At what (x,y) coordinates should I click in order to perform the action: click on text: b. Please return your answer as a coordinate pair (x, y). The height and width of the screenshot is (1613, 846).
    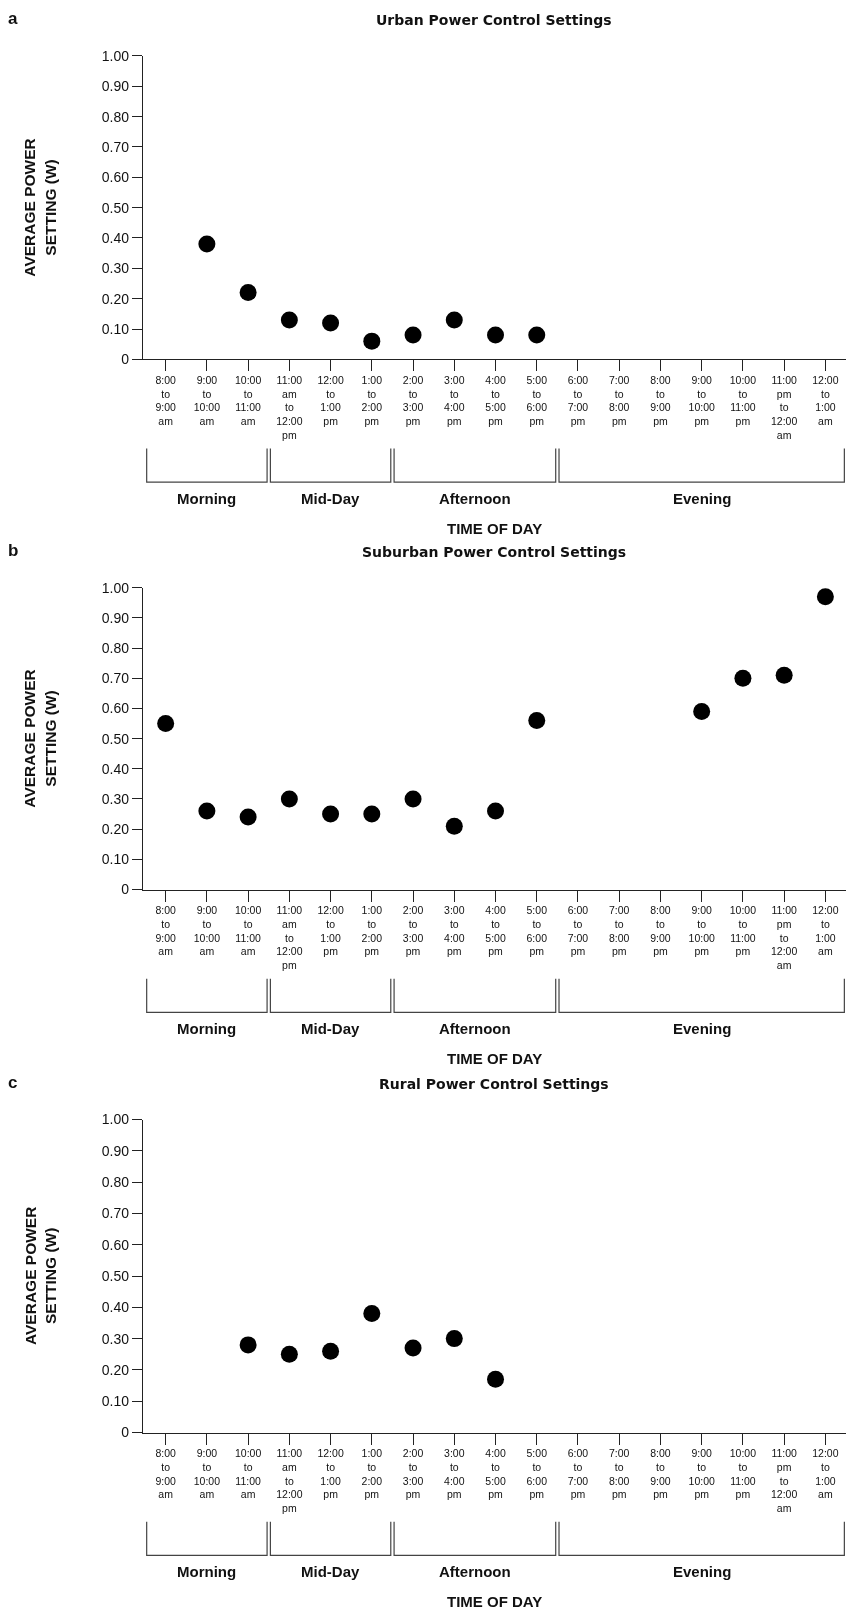
    Looking at the image, I should click on (13, 550).